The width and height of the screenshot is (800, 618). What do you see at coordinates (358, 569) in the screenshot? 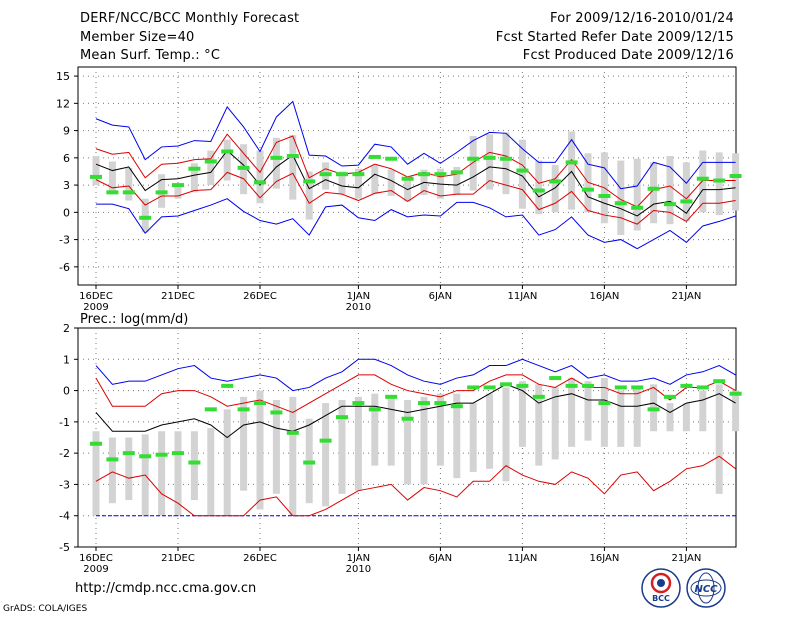
I see `panel-1-xtick-year: 2010` at bounding box center [358, 569].